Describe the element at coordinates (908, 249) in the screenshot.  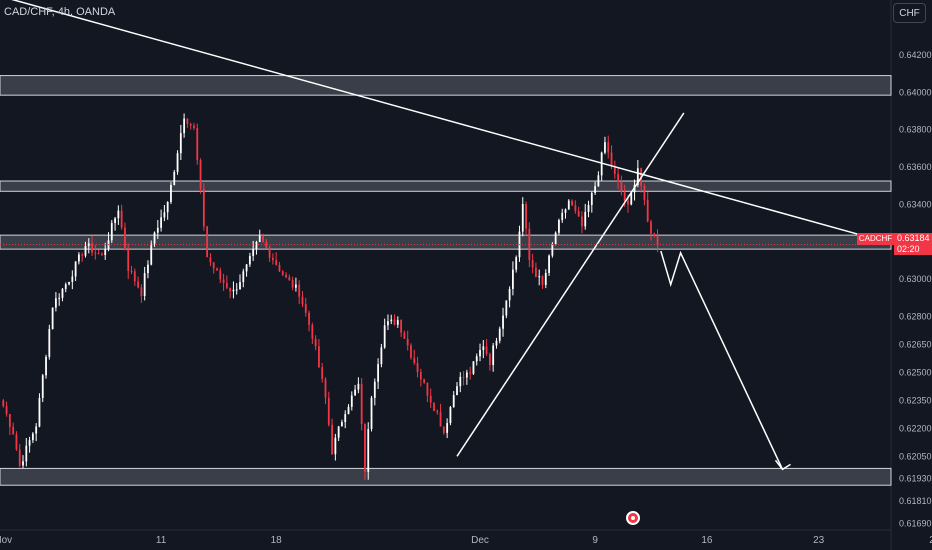
I see `bar-countdown: 02:20` at that location.